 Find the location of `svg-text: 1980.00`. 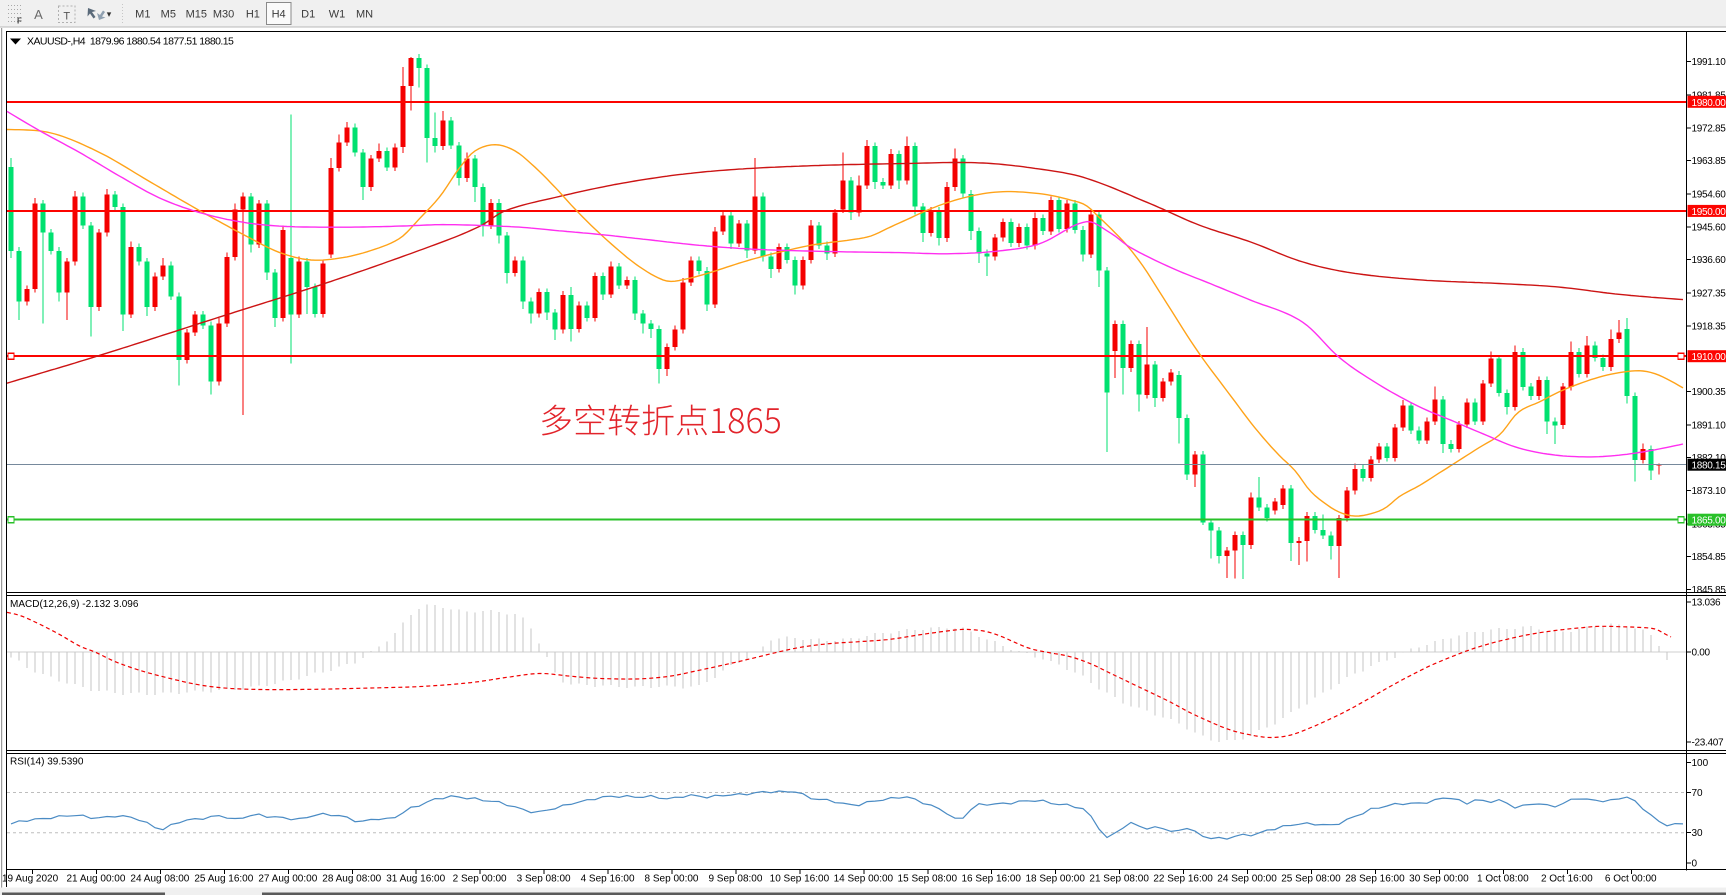

svg-text: 1980.00 is located at coordinates (1709, 103).